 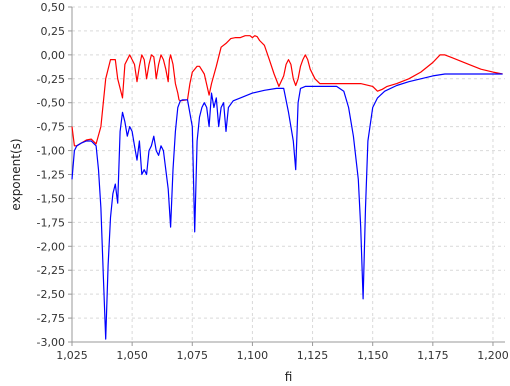 What do you see at coordinates (433, 355) in the screenshot?
I see `x-tick-label: 1,175` at bounding box center [433, 355].